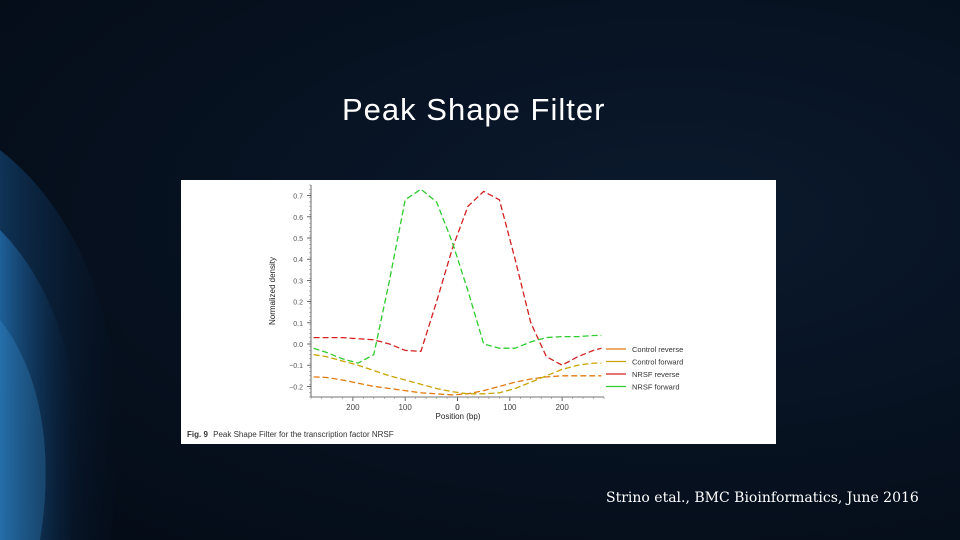 The height and width of the screenshot is (540, 960). Describe the element at coordinates (298, 303) in the screenshot. I see `y-tick-label: 0.2` at that location.